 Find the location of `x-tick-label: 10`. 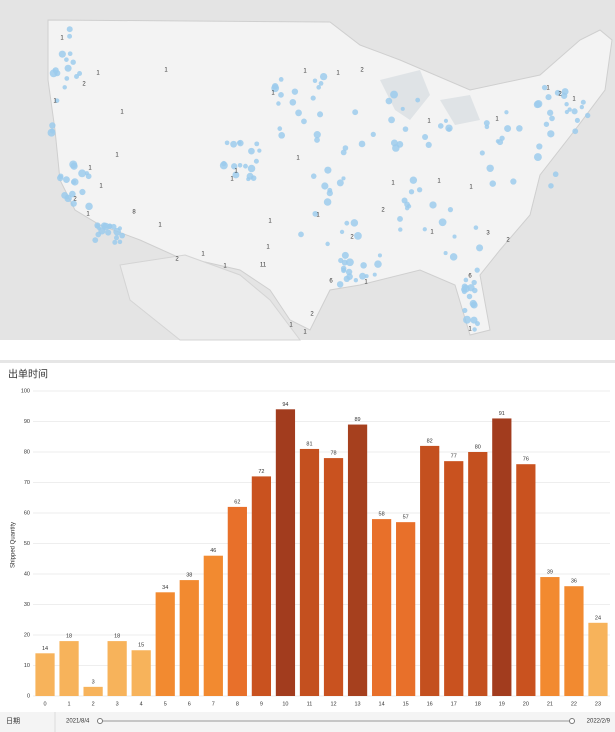

x-tick-label: 10 is located at coordinates (285, 704).